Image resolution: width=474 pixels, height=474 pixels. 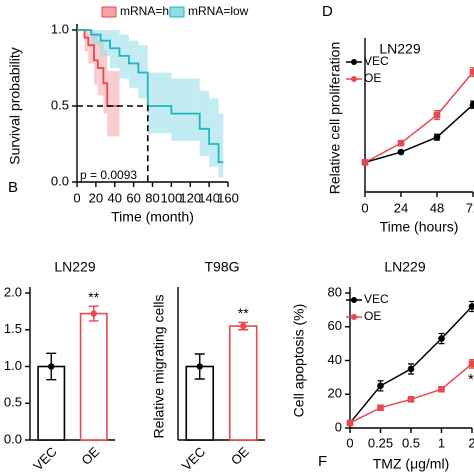 What do you see at coordinates (299, 361) in the screenshot?
I see `y-axis-label: Cell apoptosis (%)` at bounding box center [299, 361].